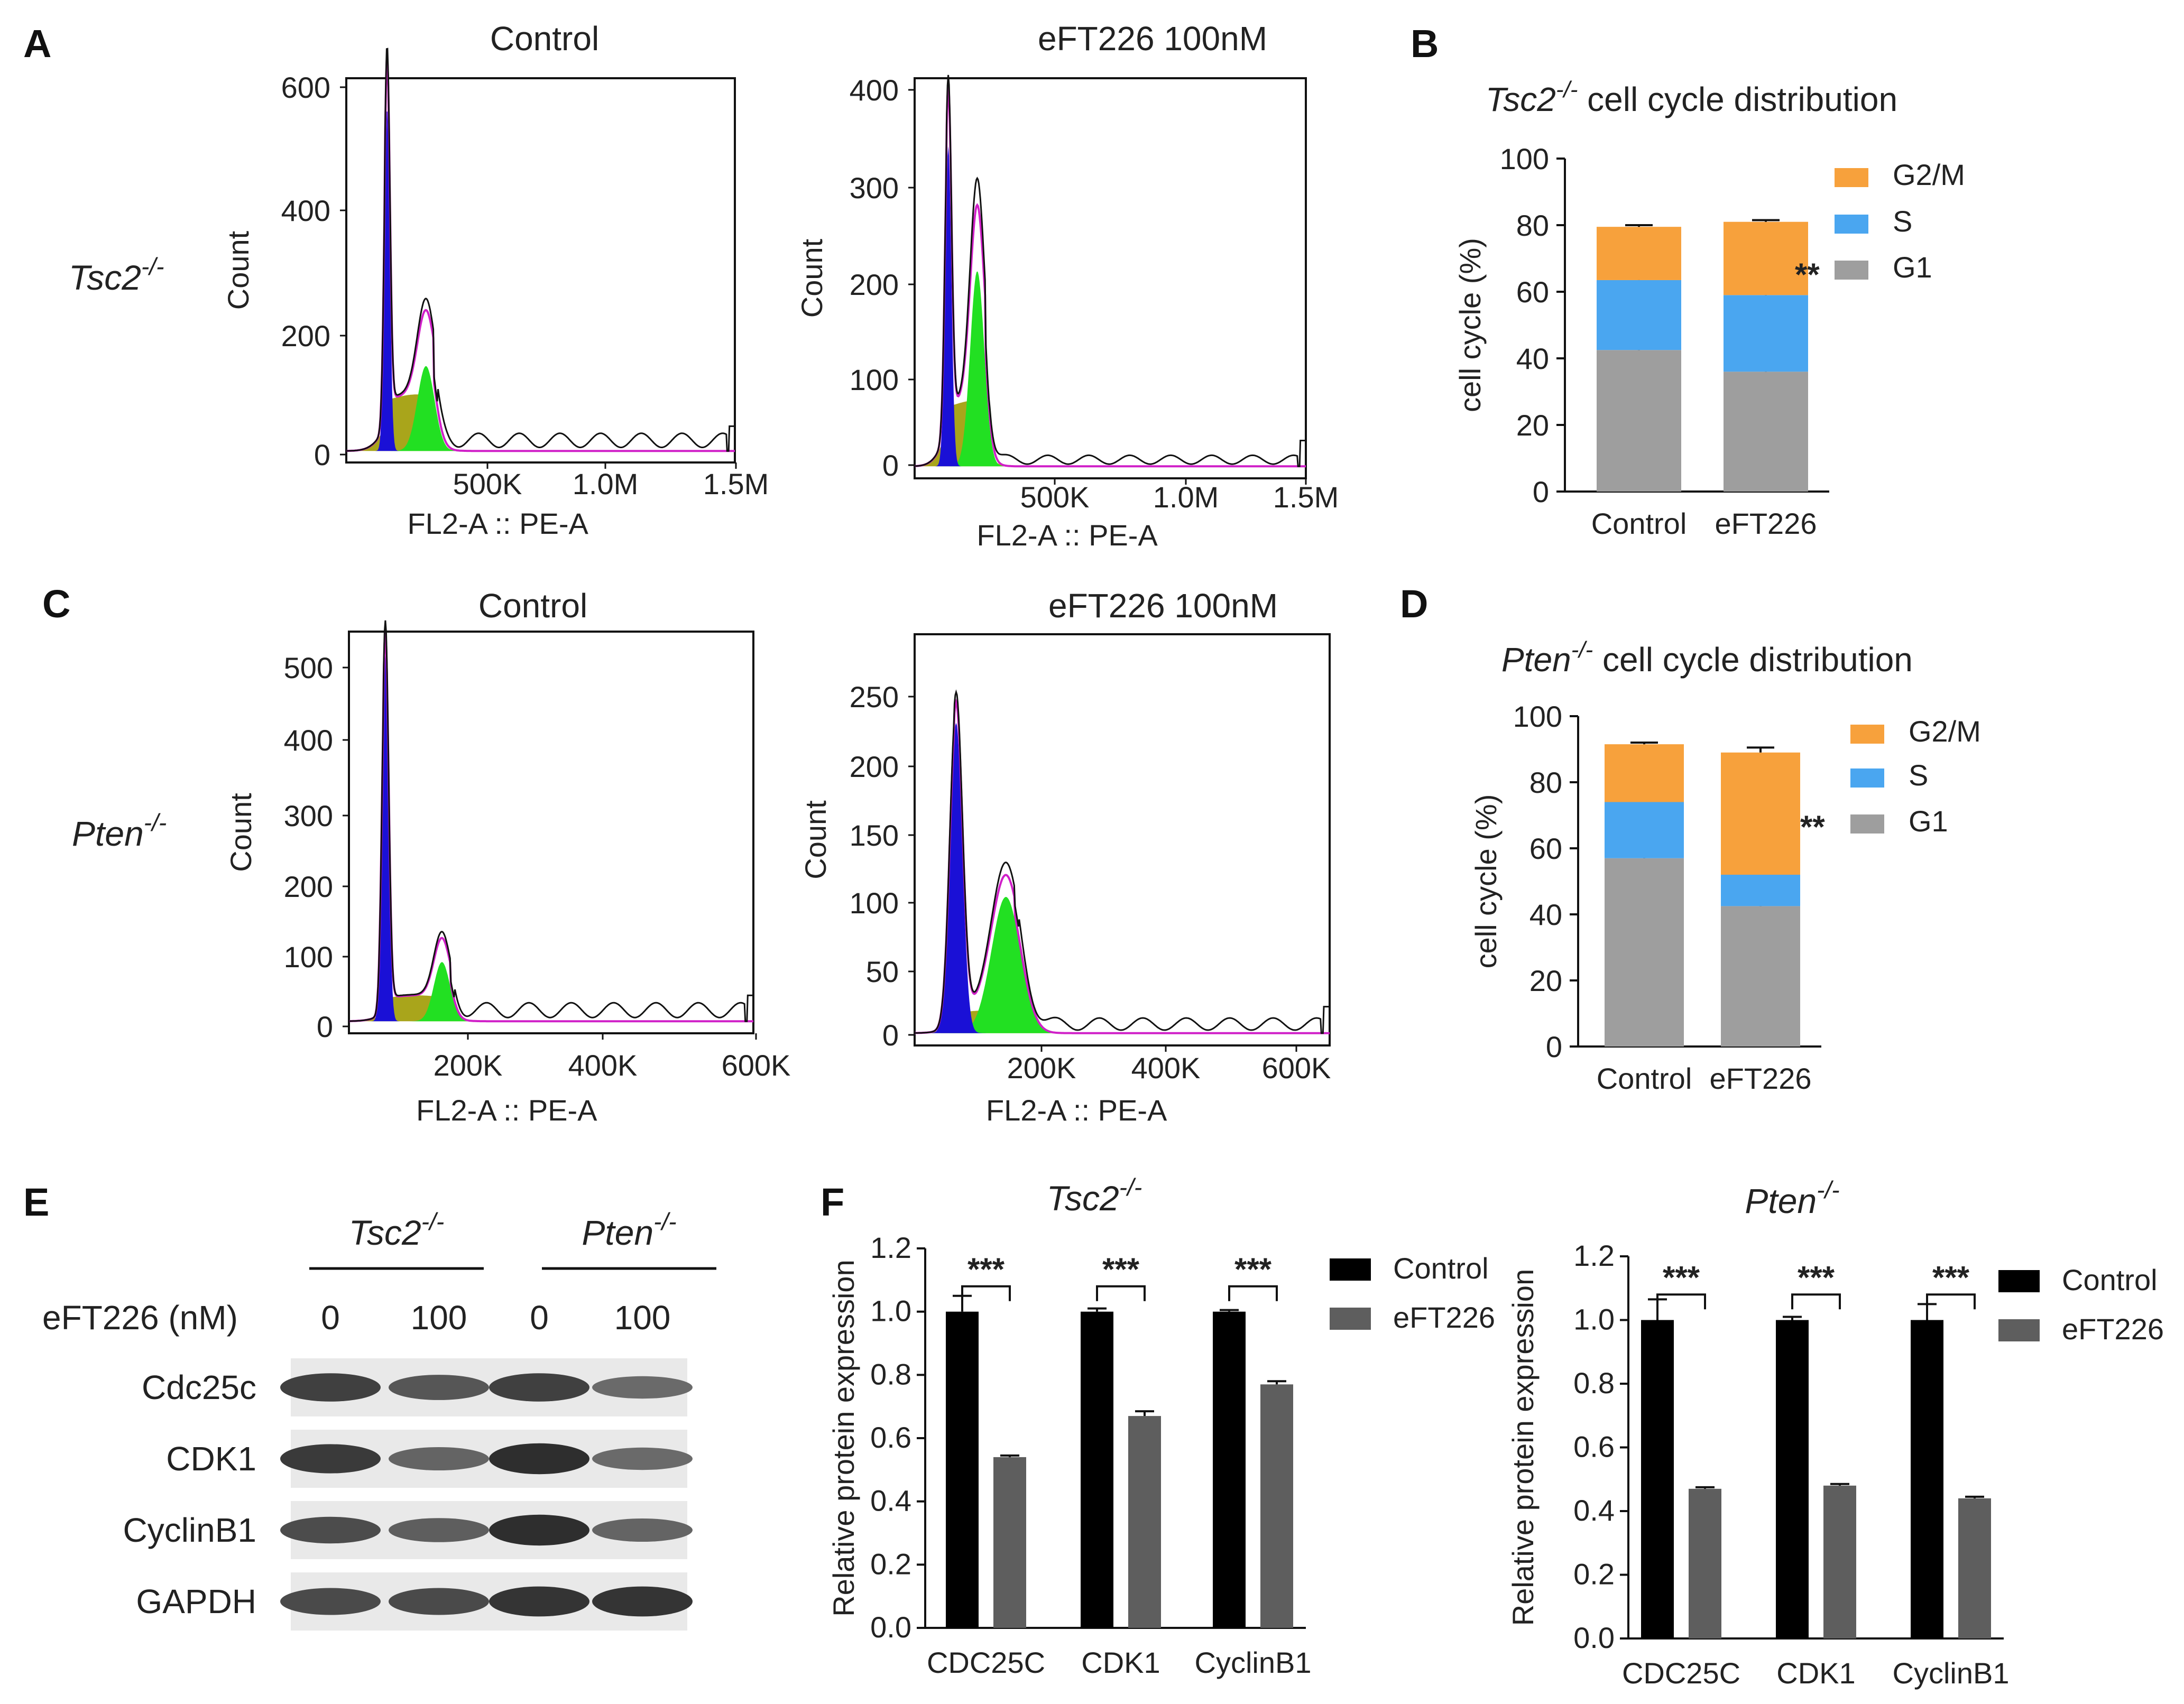  What do you see at coordinates (189, 1530) in the screenshot?
I see `protein-label: CyclinB1` at bounding box center [189, 1530].